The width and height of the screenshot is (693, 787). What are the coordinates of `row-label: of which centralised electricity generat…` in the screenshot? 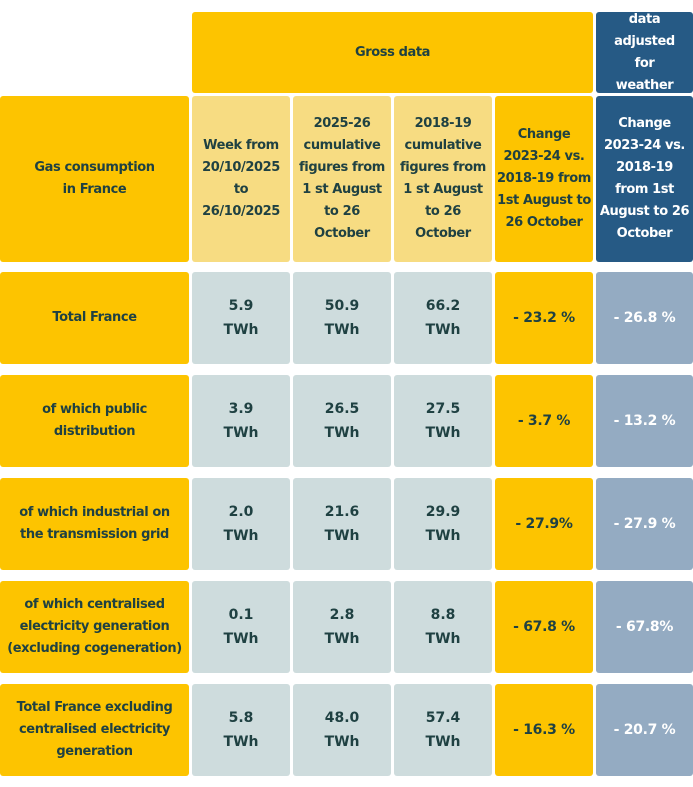 It's located at (94, 627).